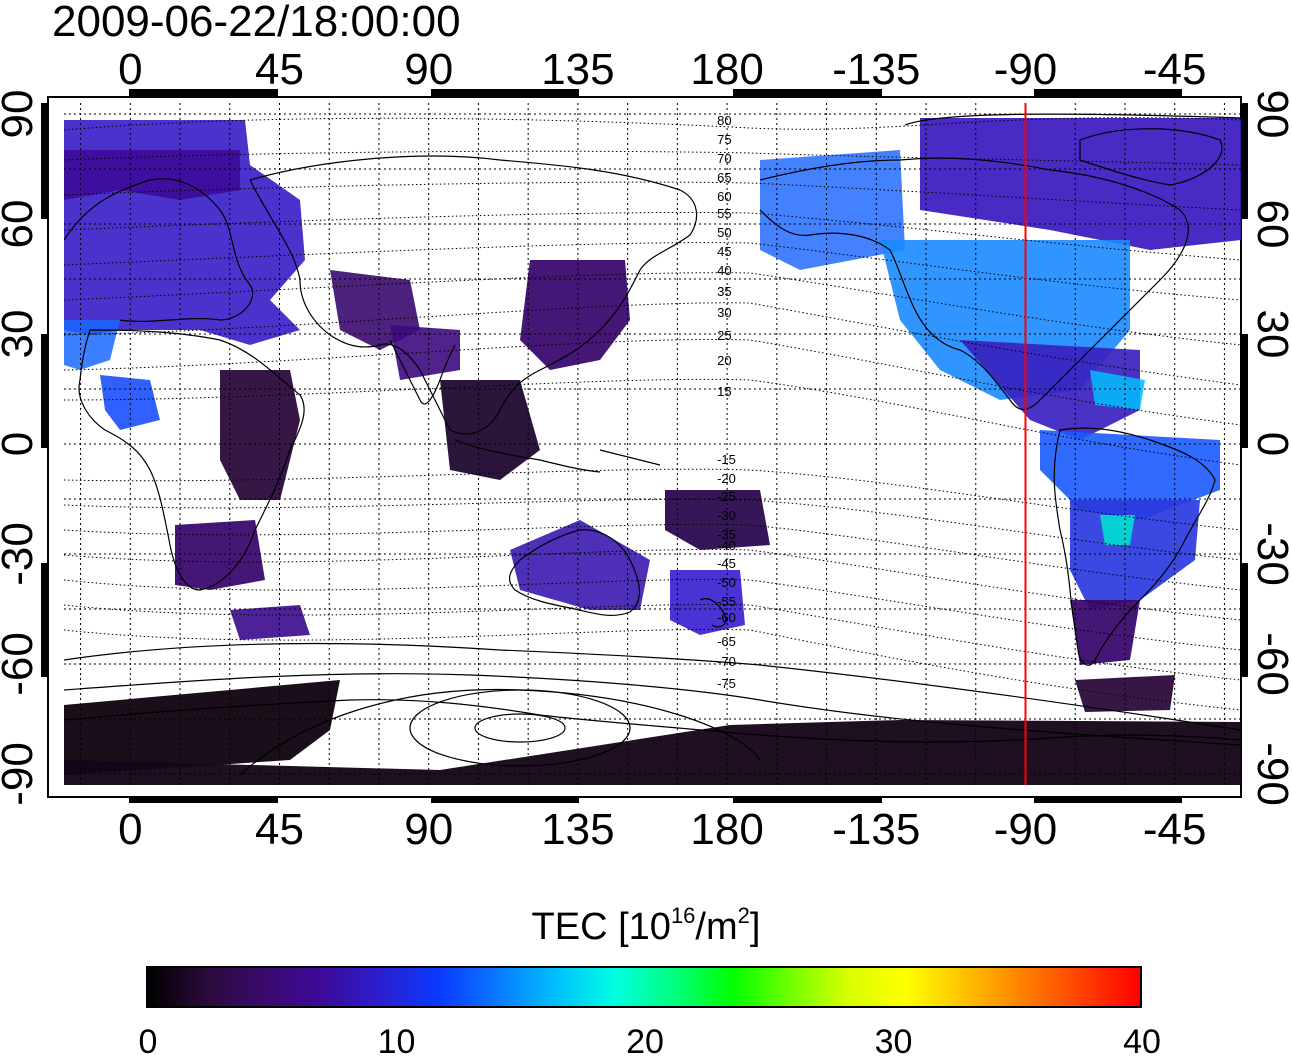  I want to click on colorbar-title-unit: /m, so click(716, 927).